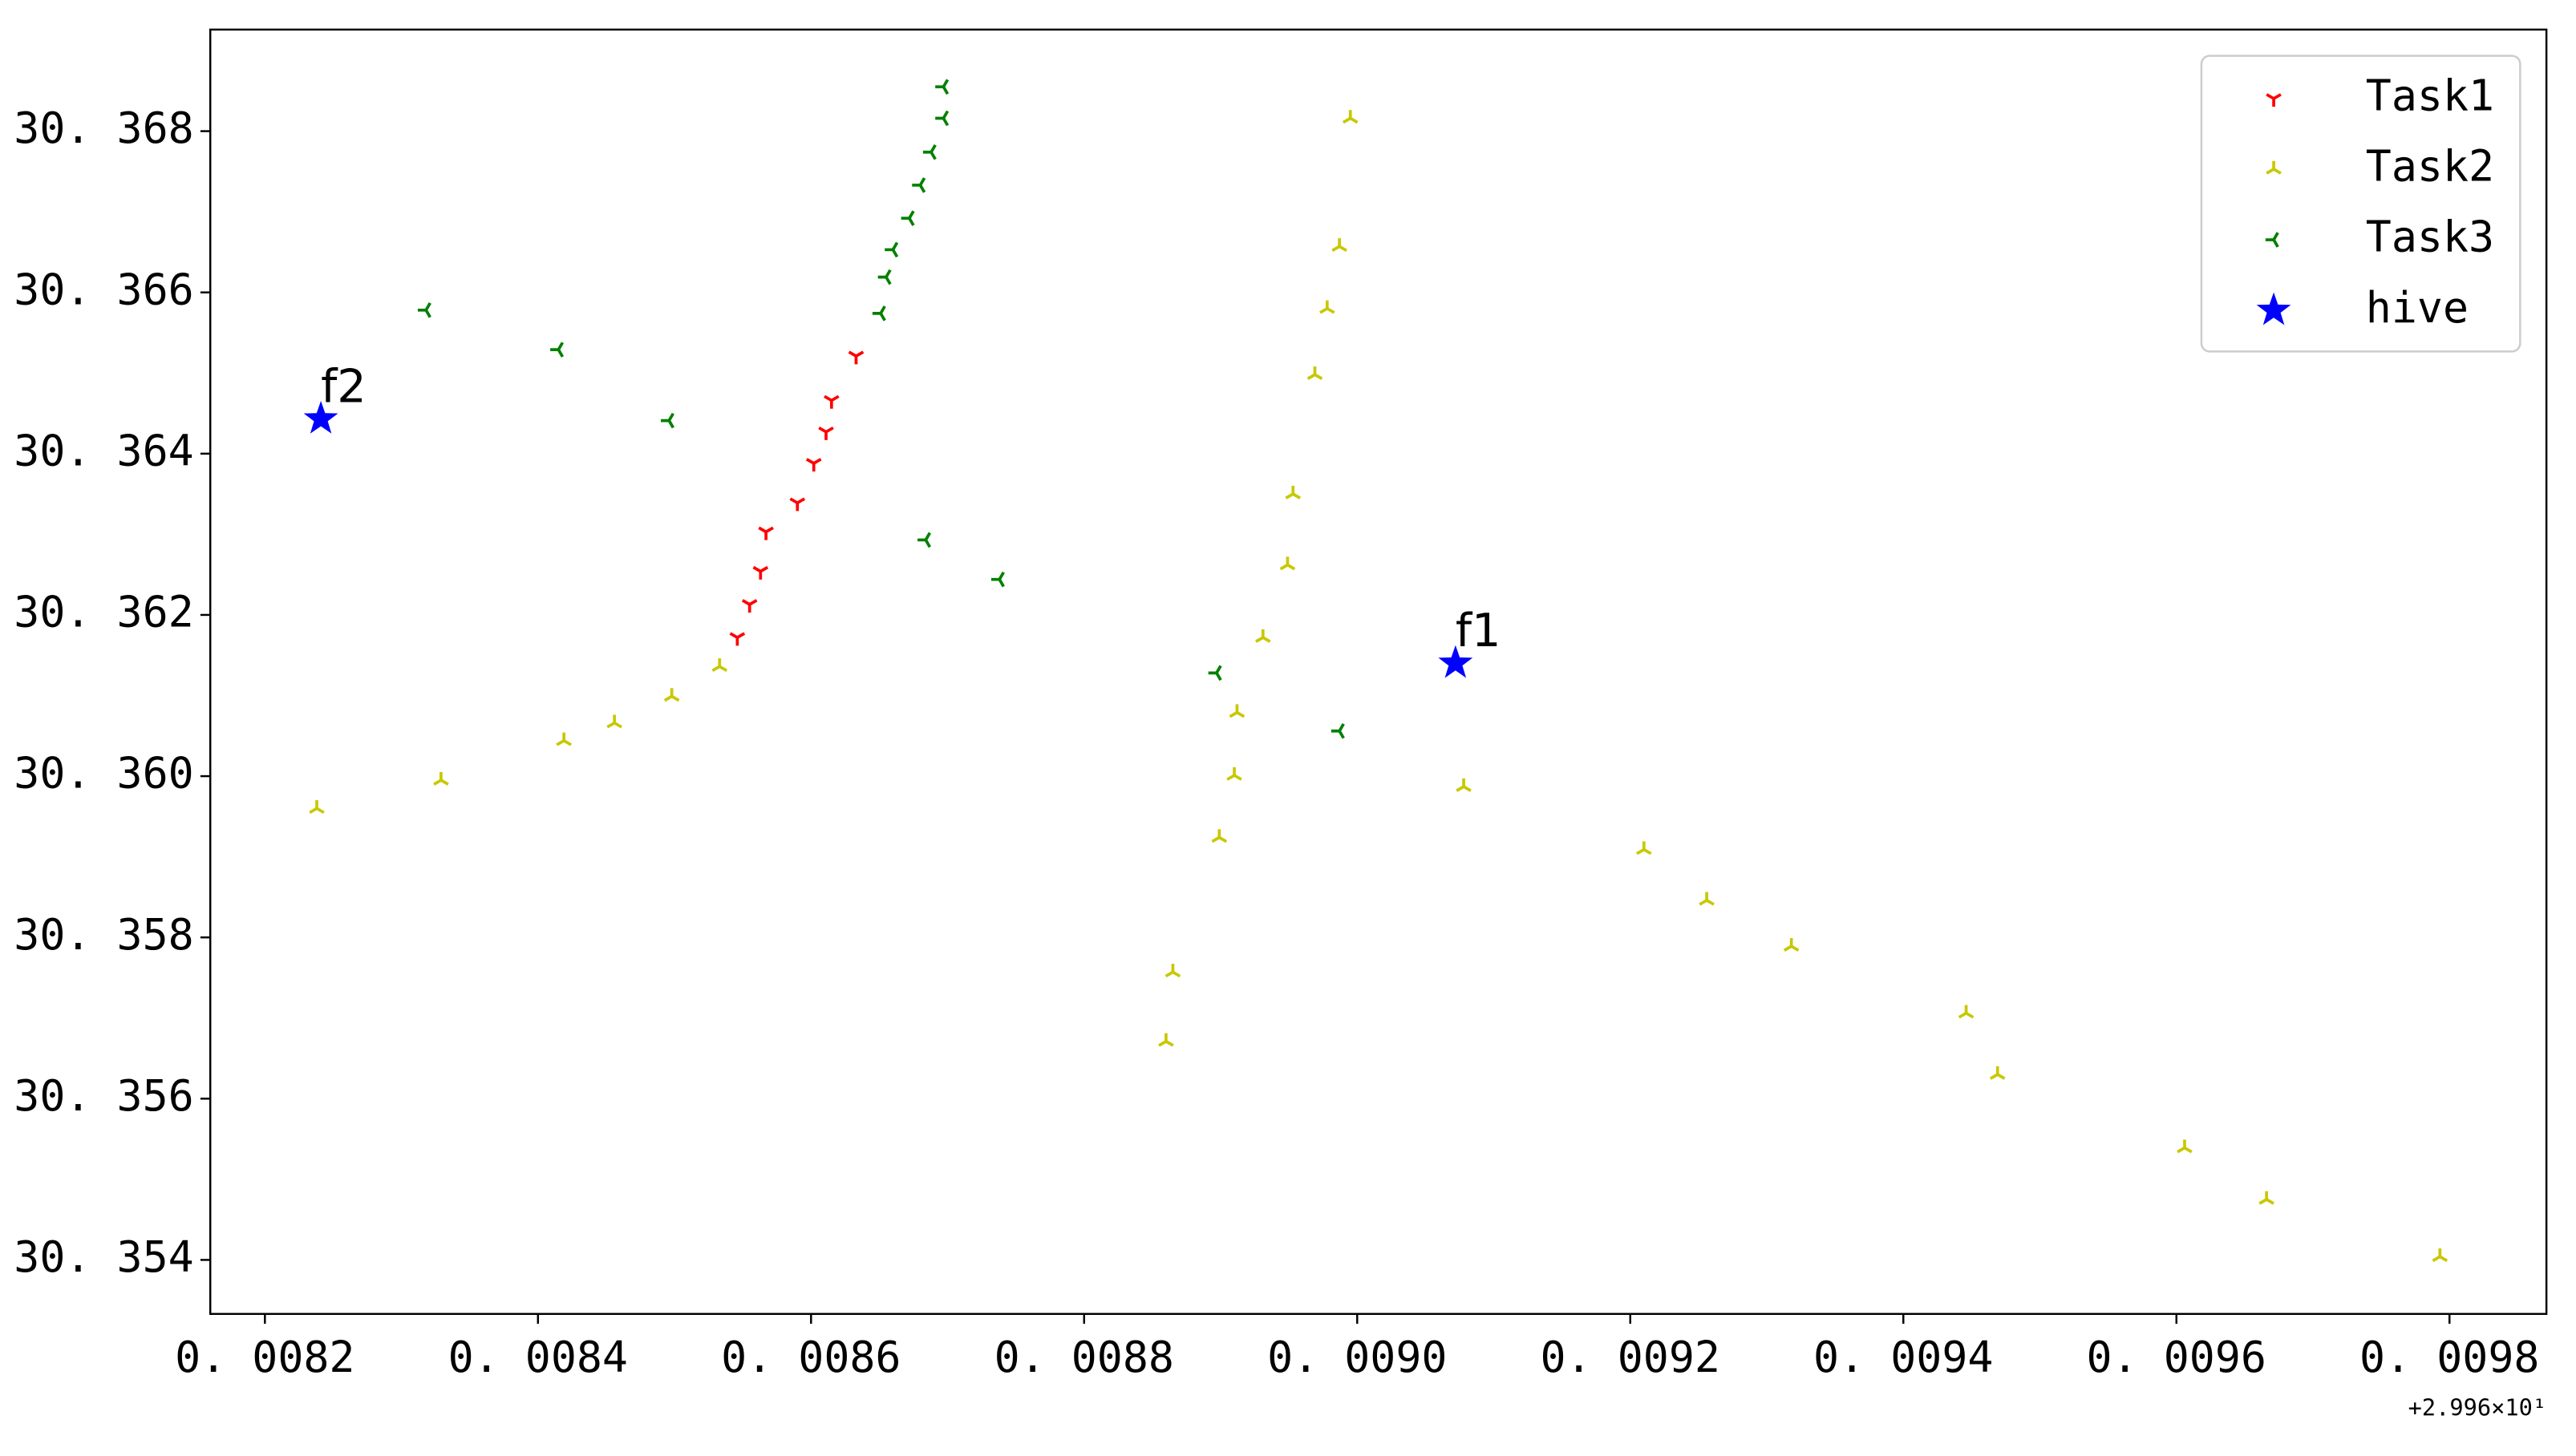 The image size is (2576, 1456). Describe the element at coordinates (811, 1357) in the screenshot. I see `x-tick-label: 0. 0086` at that location.